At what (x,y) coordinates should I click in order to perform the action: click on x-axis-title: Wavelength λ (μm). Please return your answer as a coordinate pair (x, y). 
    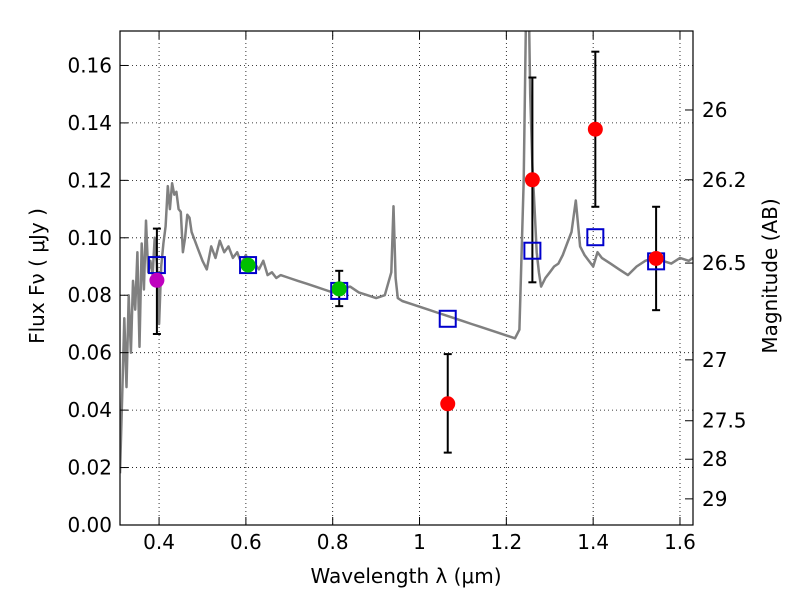
    Looking at the image, I should click on (405, 576).